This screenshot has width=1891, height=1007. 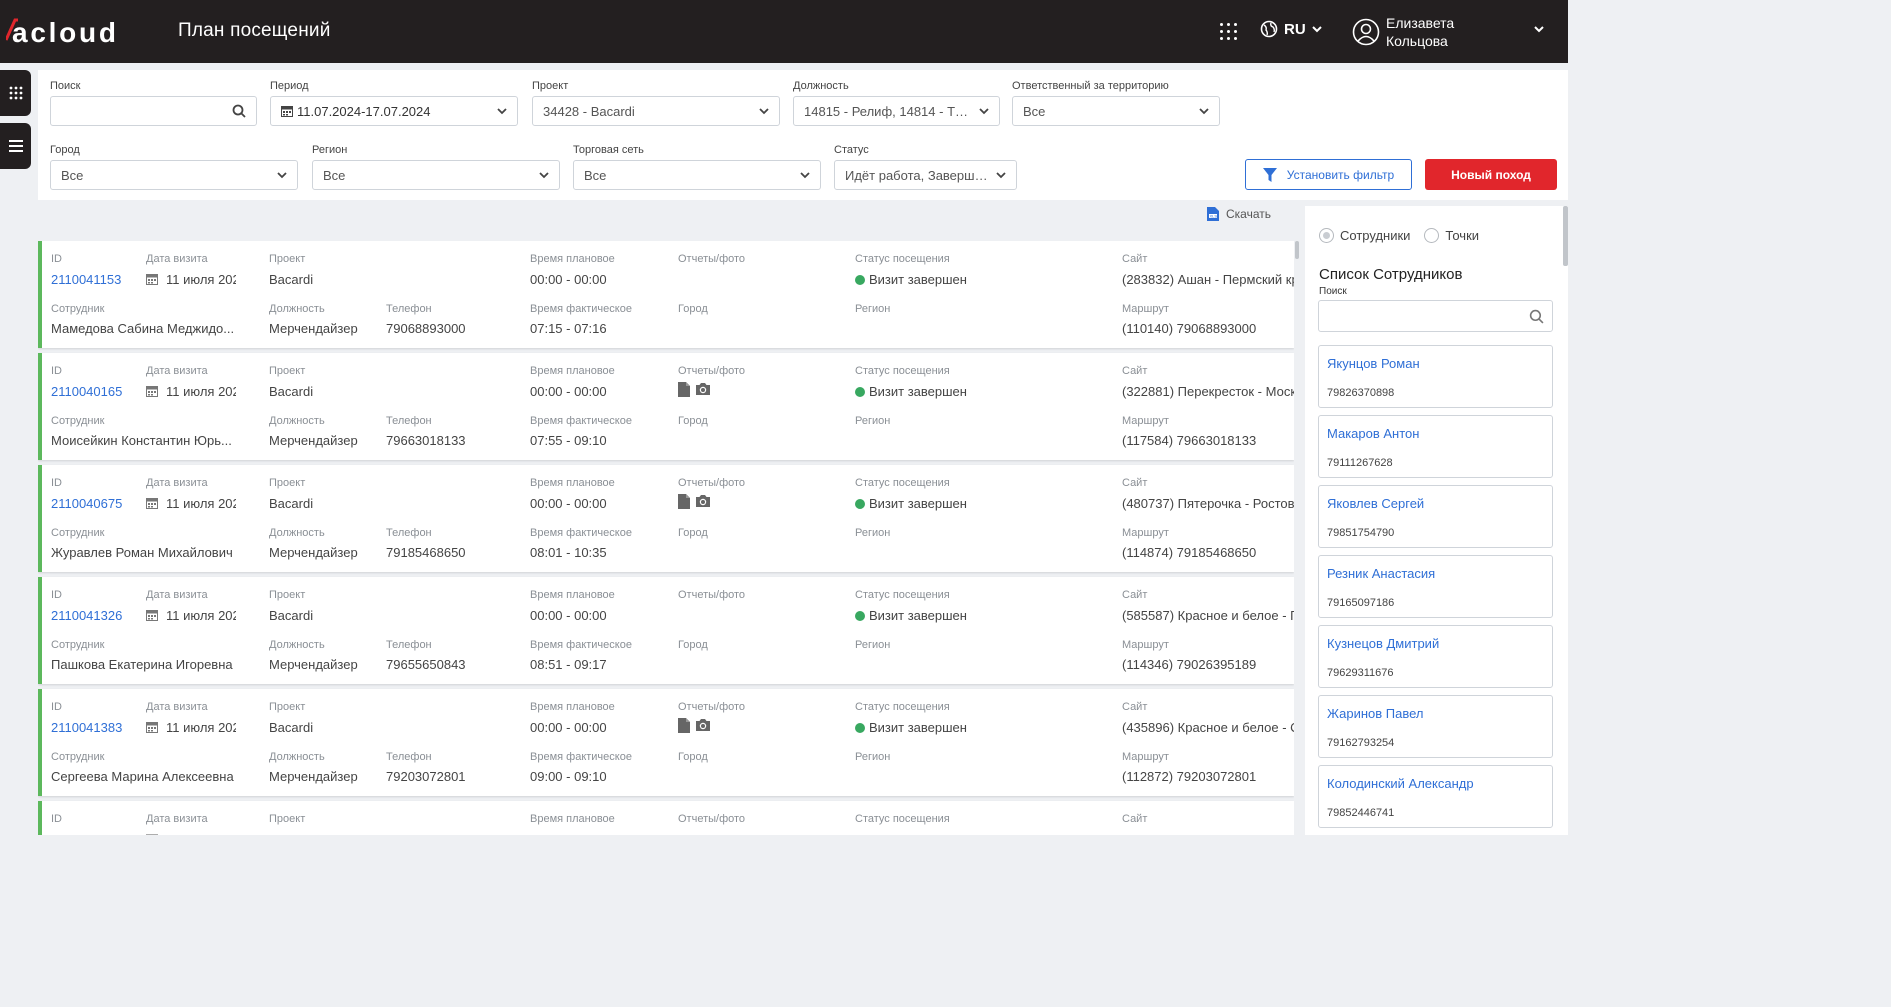 What do you see at coordinates (1451, 235) in the screenshot?
I see `radio-points: Точки` at bounding box center [1451, 235].